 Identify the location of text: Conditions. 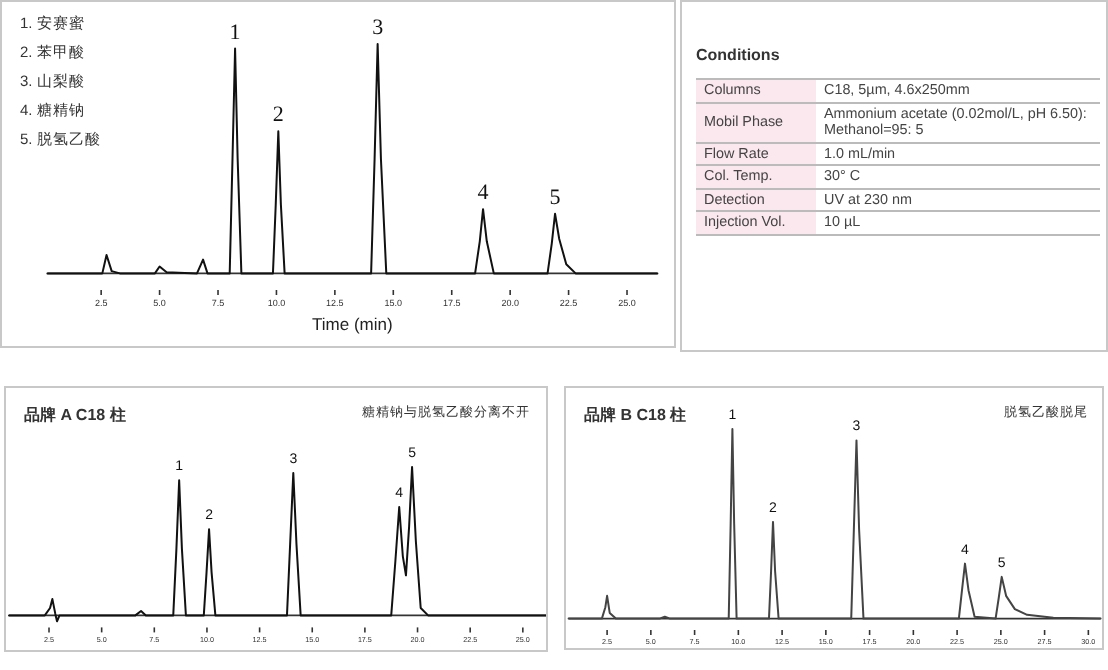
(738, 55).